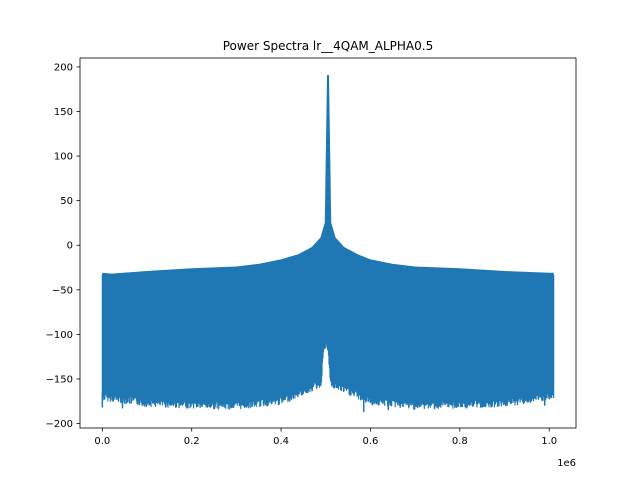 This screenshot has width=640, height=480. I want to click on y-tick-label: −150, so click(59, 379).